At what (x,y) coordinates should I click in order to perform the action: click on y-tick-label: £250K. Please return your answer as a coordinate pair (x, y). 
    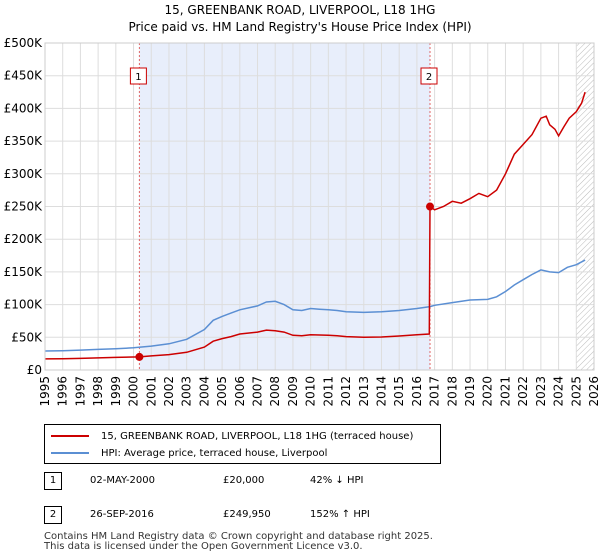
    Looking at the image, I should click on (24, 207).